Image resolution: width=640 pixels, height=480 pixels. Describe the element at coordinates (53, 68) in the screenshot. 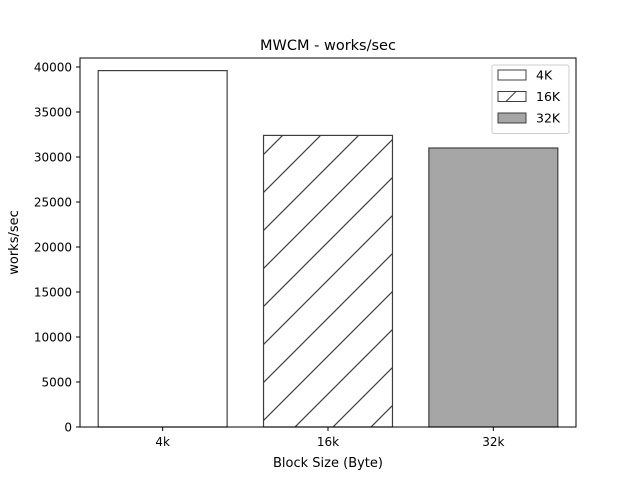

I see `y-tick-label: 40000` at that location.